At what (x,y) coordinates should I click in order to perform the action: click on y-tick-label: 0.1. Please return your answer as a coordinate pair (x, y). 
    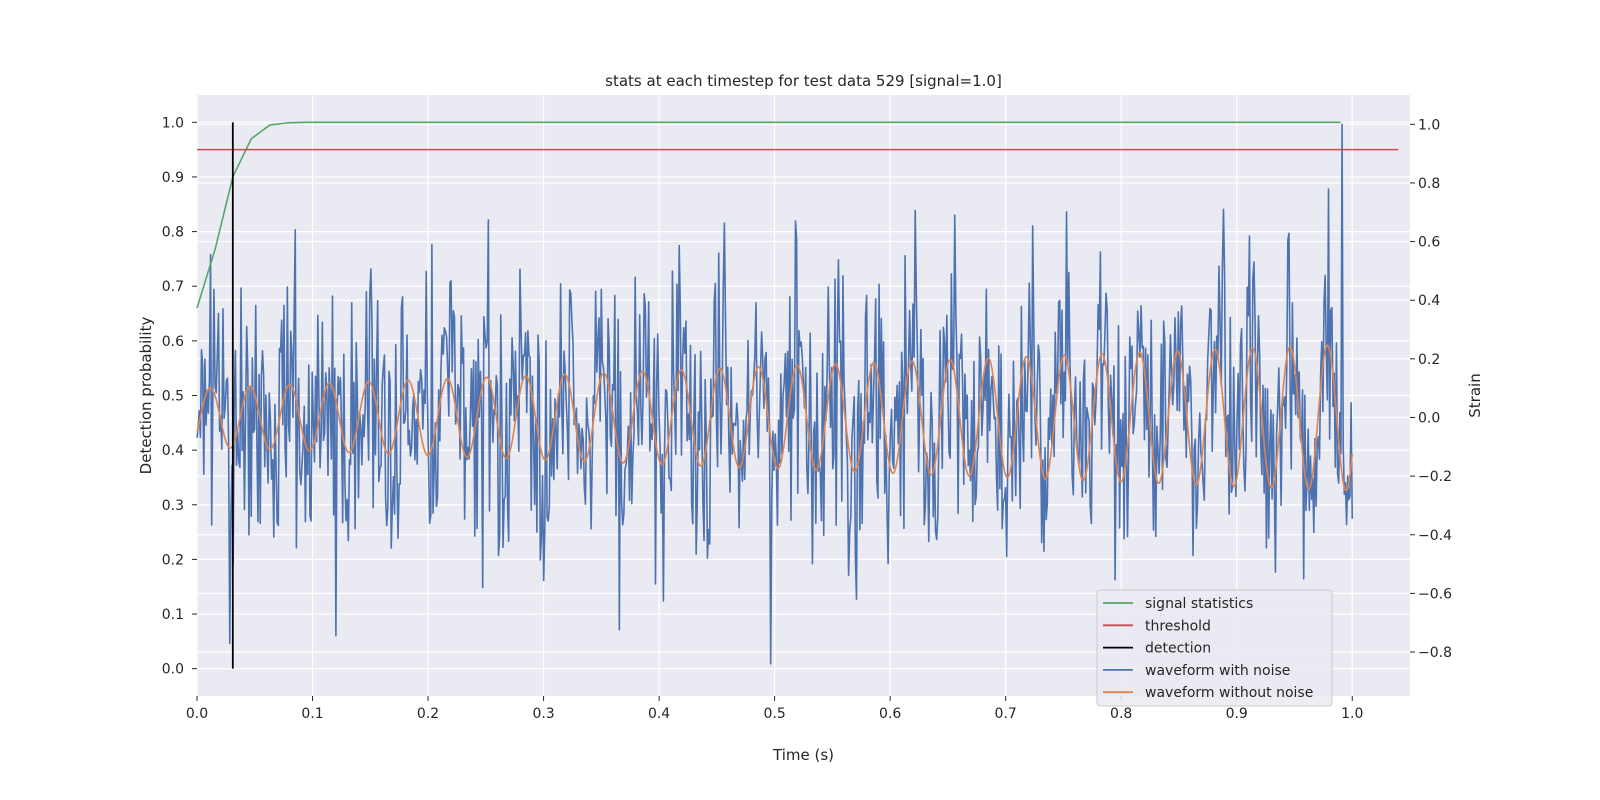
    Looking at the image, I should click on (173, 615).